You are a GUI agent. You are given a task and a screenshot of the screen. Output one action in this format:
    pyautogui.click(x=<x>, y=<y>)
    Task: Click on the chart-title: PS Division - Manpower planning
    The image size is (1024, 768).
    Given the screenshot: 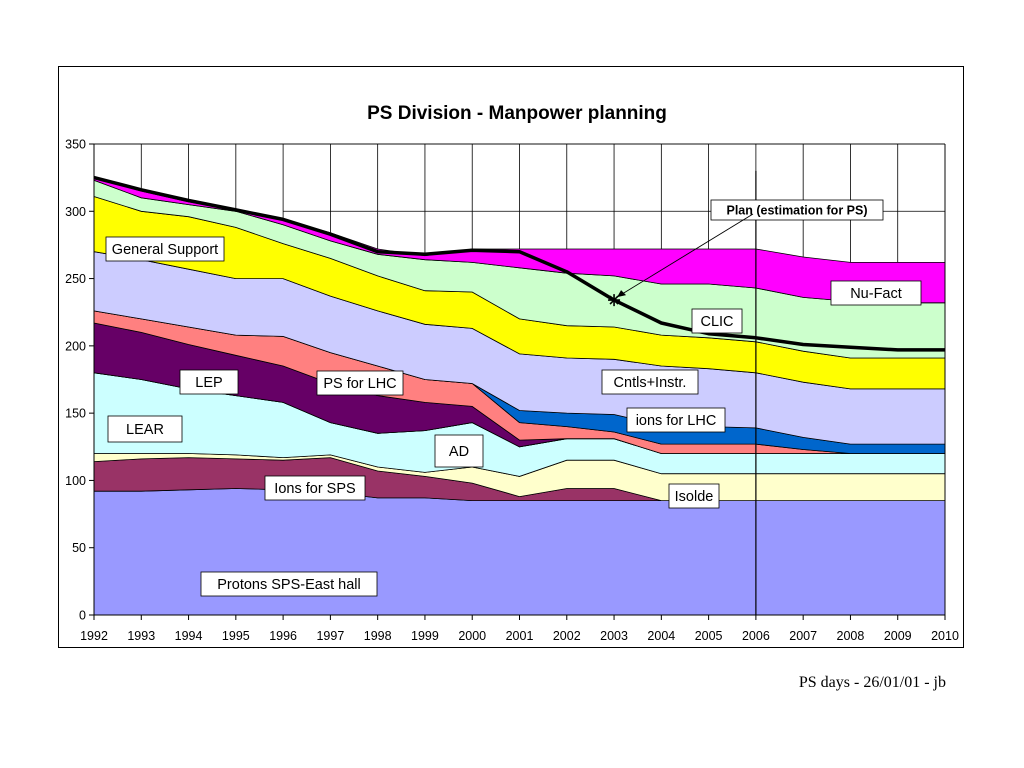 What is the action you would take?
    pyautogui.click(x=517, y=113)
    